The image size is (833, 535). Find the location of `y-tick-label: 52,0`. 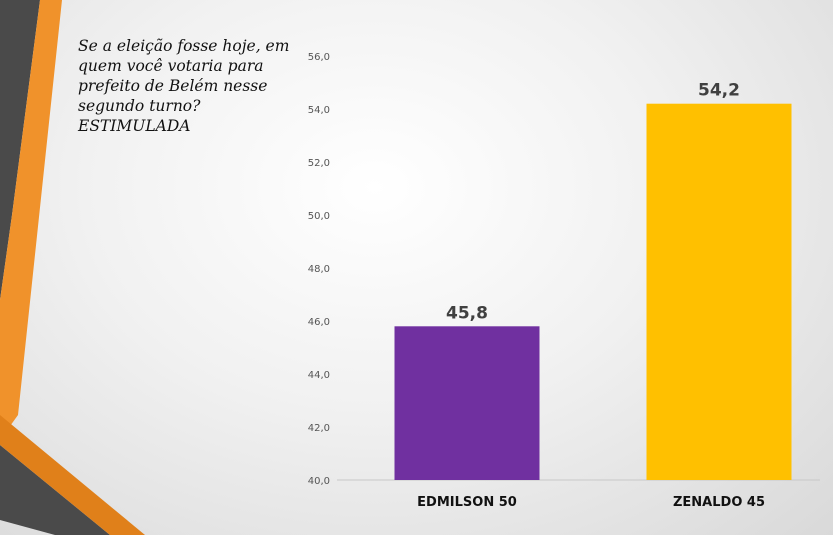

y-tick-label: 52,0 is located at coordinates (319, 163).